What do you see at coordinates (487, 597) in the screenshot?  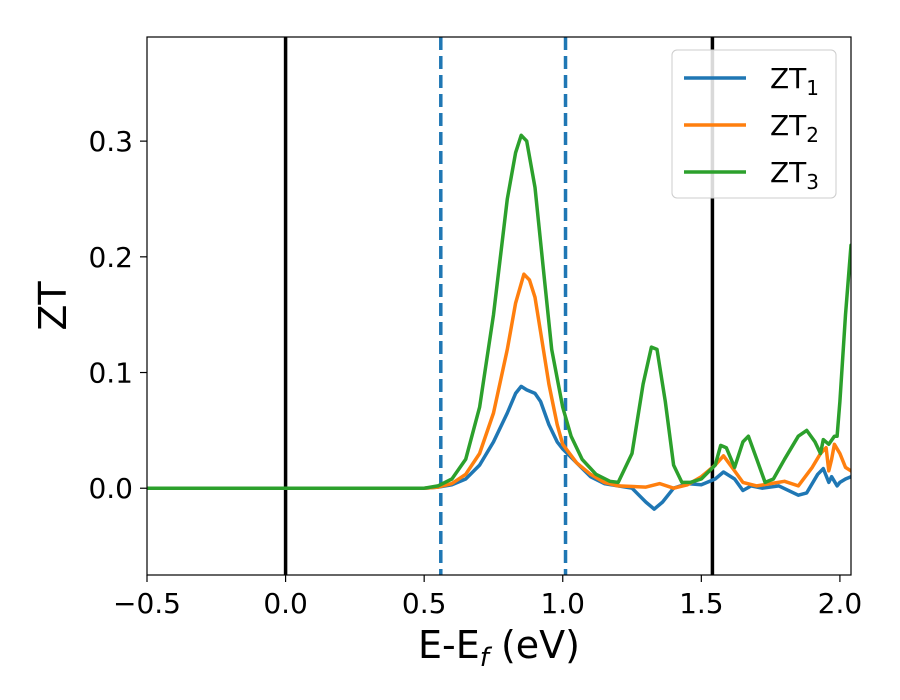 I see `x-axis-ticks: −0.5 0.0 0.5 1.0 1.5 2.0` at bounding box center [487, 597].